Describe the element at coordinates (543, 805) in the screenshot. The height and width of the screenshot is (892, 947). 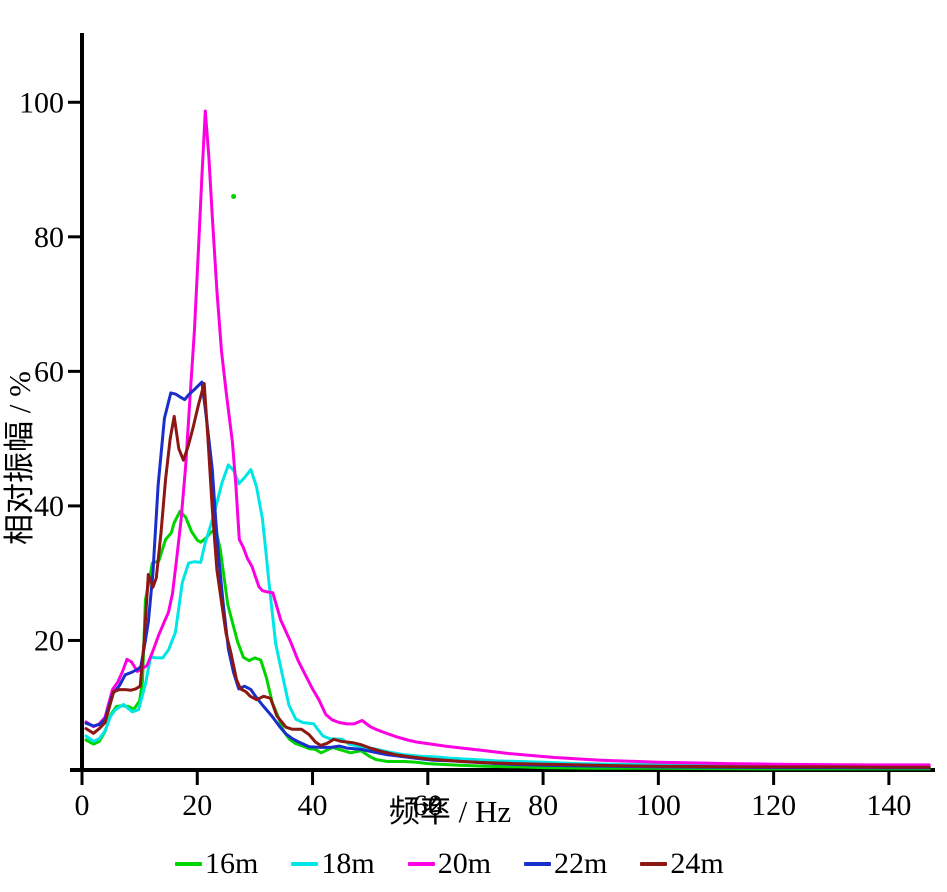
I see `x-tick-label: 80` at that location.